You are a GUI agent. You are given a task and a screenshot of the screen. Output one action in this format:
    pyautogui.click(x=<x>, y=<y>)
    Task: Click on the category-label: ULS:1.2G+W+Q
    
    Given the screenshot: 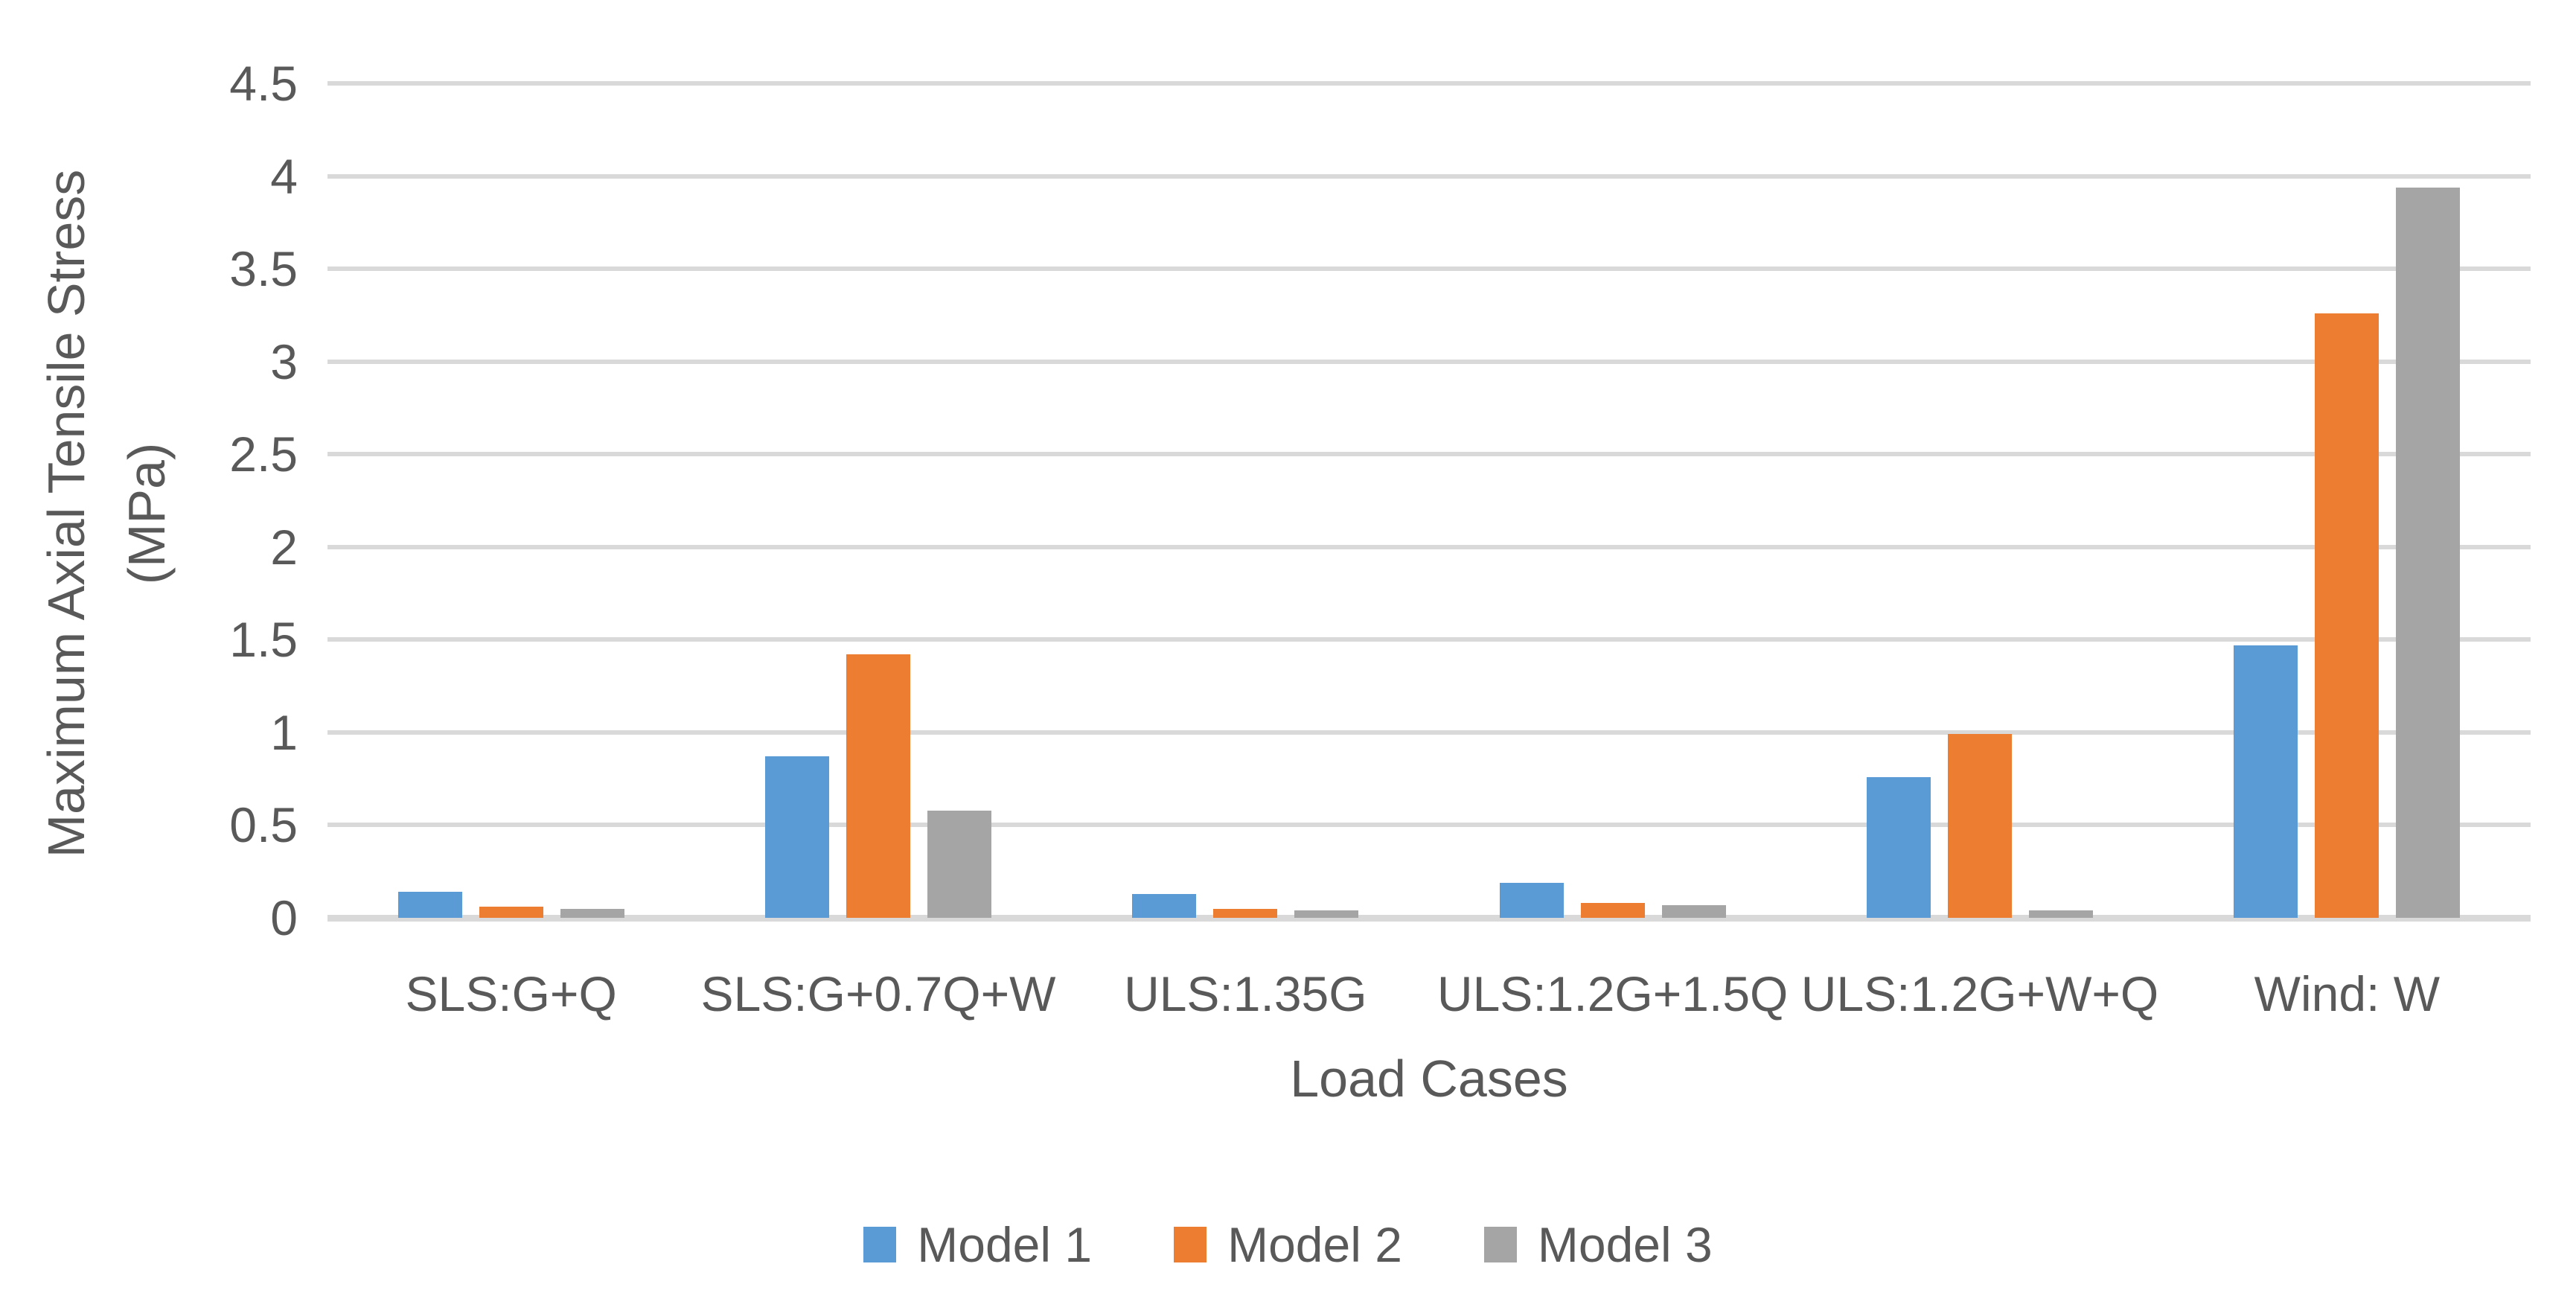 What is the action you would take?
    pyautogui.click(x=1979, y=994)
    